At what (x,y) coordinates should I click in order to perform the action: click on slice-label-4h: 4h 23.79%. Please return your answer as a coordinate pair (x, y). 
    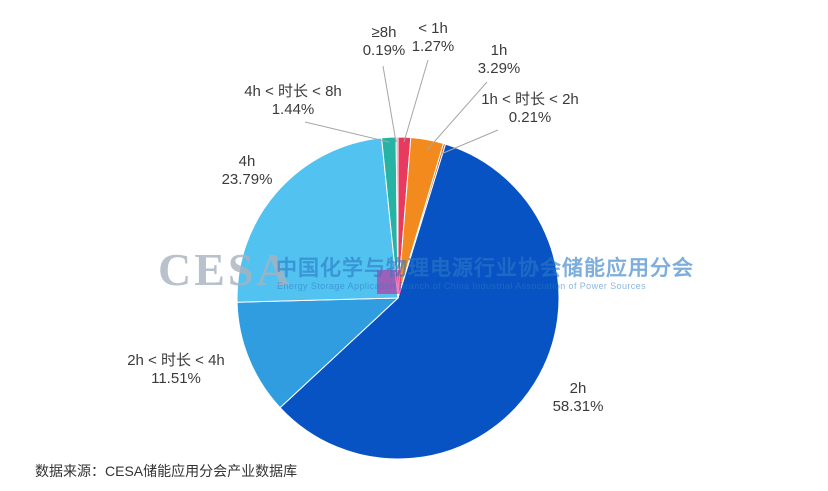
    Looking at the image, I should click on (247, 171).